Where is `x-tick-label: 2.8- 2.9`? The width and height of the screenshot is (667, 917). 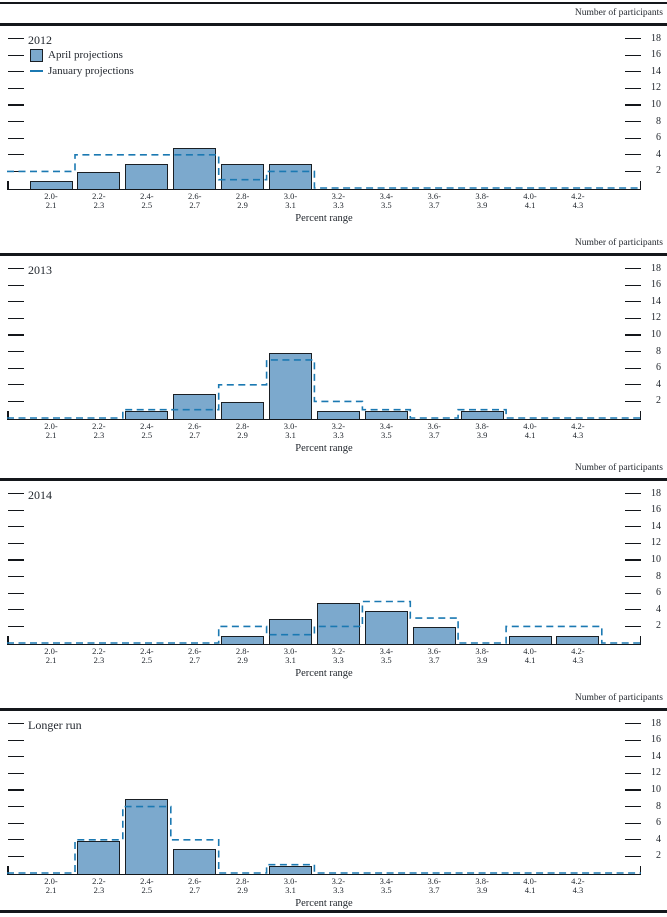
x-tick-label: 2.8- 2.9 is located at coordinates (243, 201).